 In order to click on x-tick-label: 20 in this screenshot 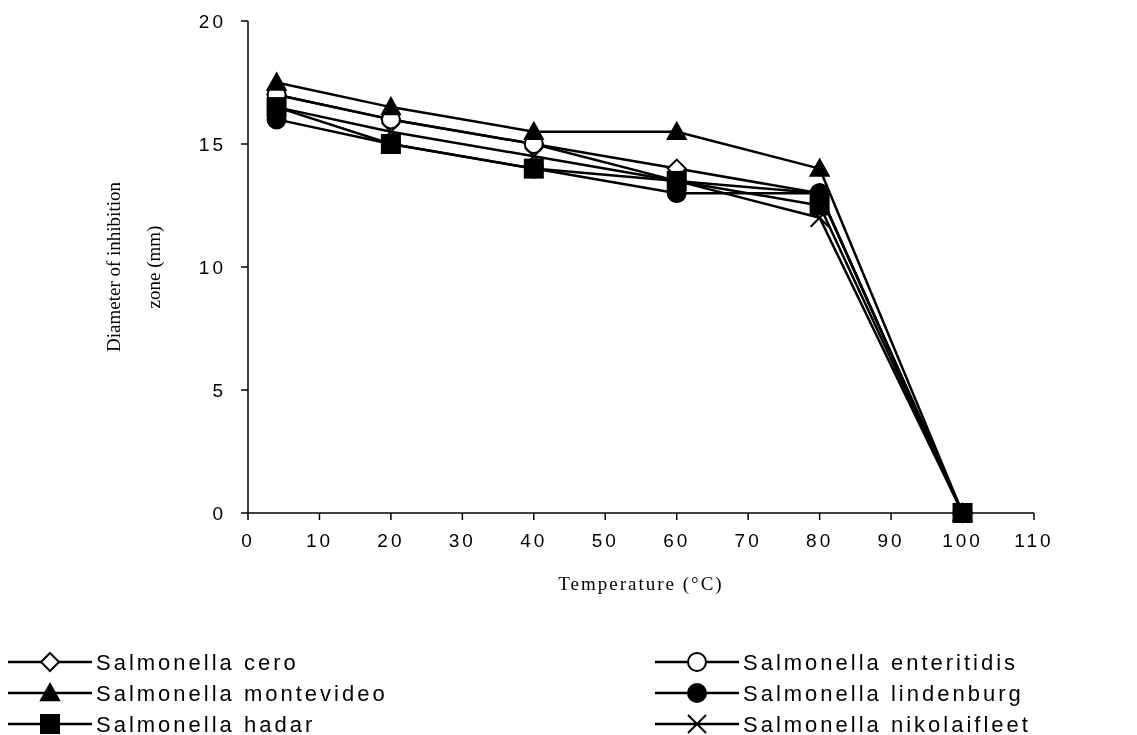, I will do `click(391, 540)`.